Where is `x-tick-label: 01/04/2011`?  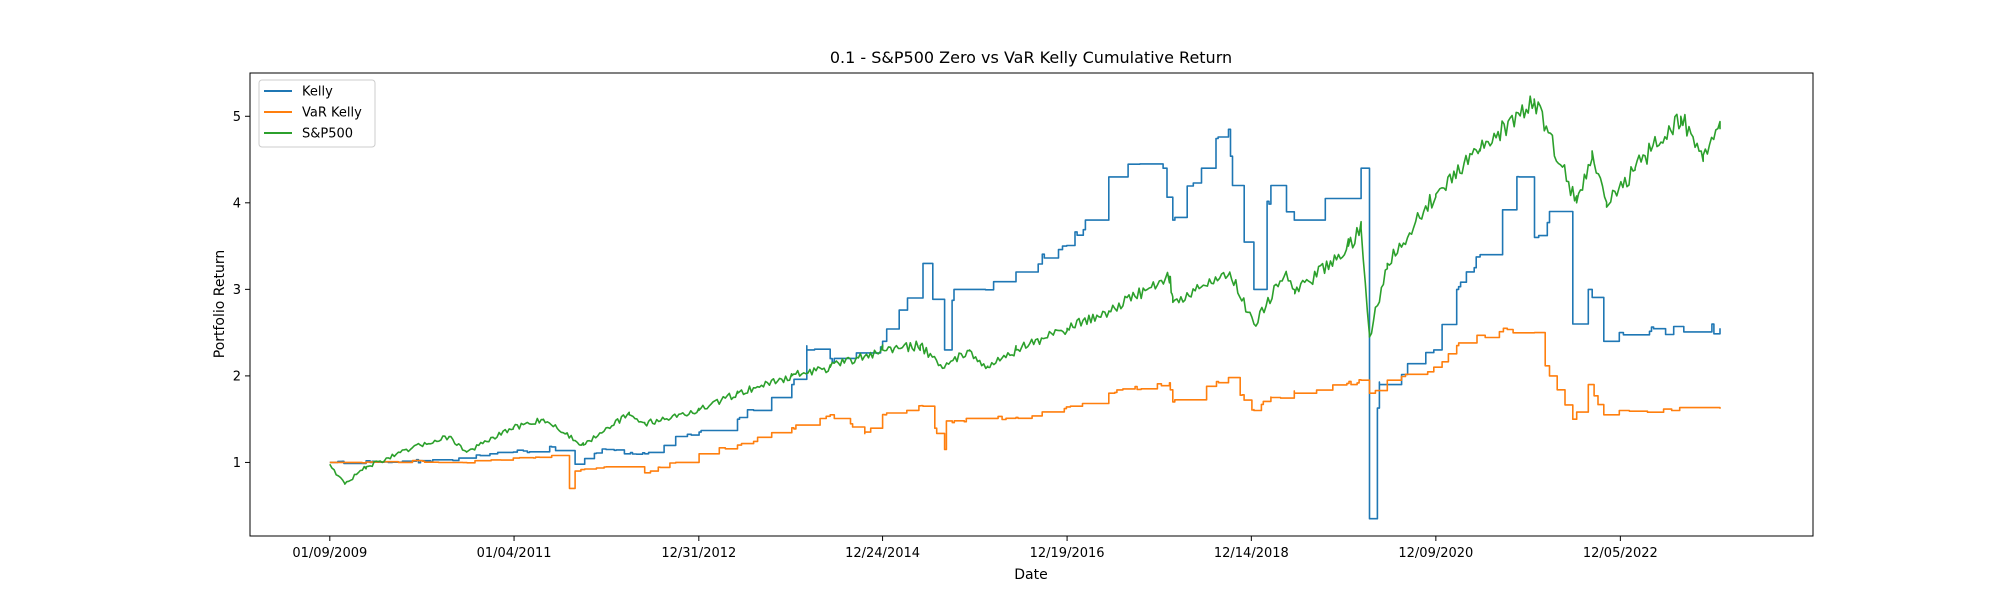 x-tick-label: 01/04/2011 is located at coordinates (514, 553).